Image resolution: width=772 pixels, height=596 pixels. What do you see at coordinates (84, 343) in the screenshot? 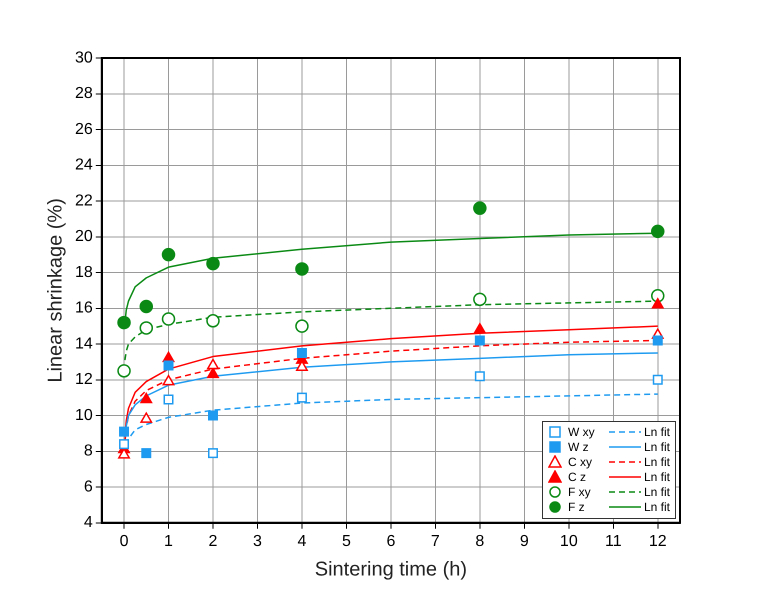
I see `y-tick-label: 14` at bounding box center [84, 343].